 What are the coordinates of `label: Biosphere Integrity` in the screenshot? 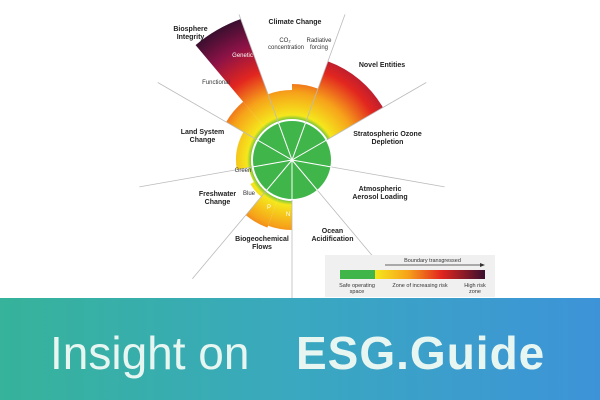 It's located at (190, 34).